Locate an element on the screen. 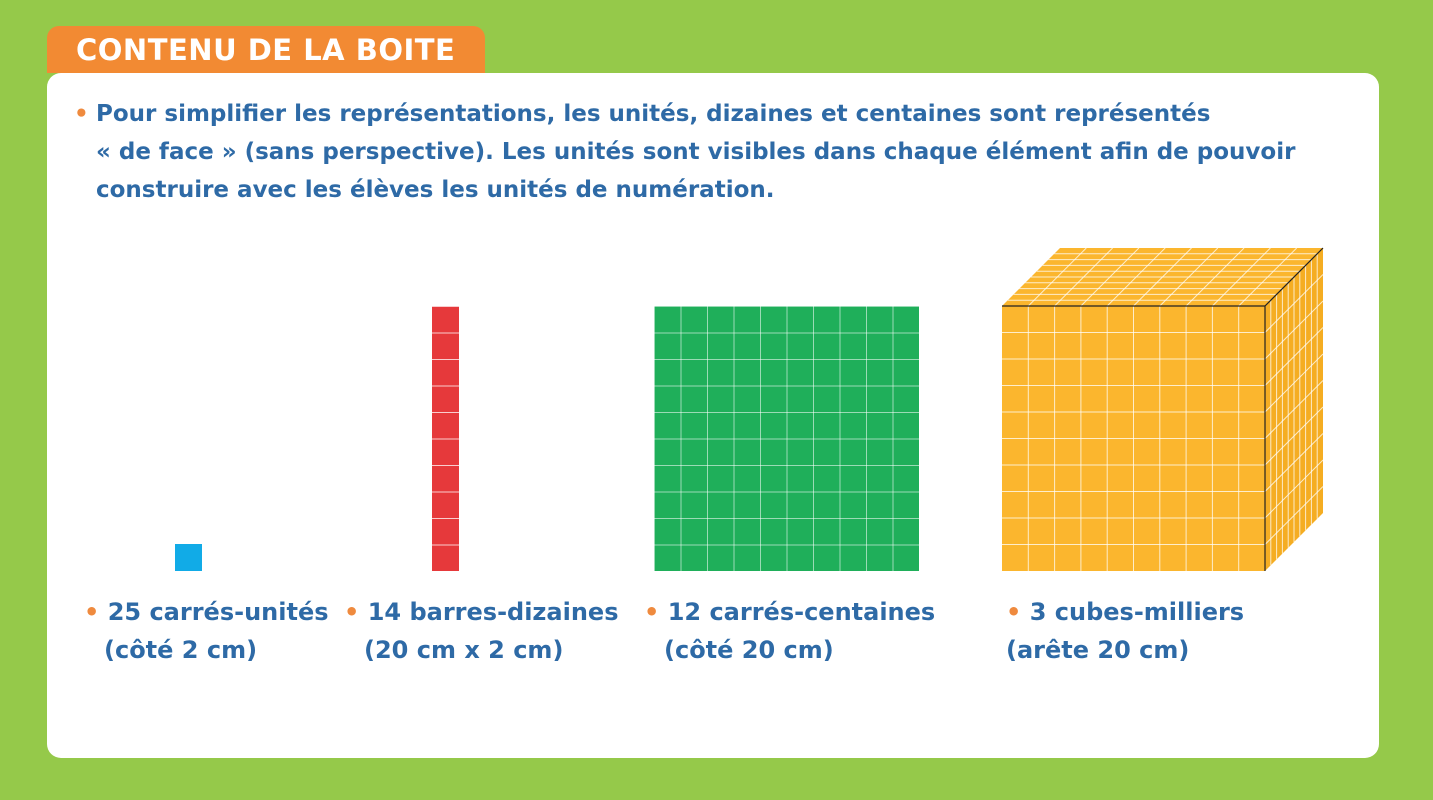 The height and width of the screenshot is (800, 1433). ten-bar-illustration is located at coordinates (445, 438).